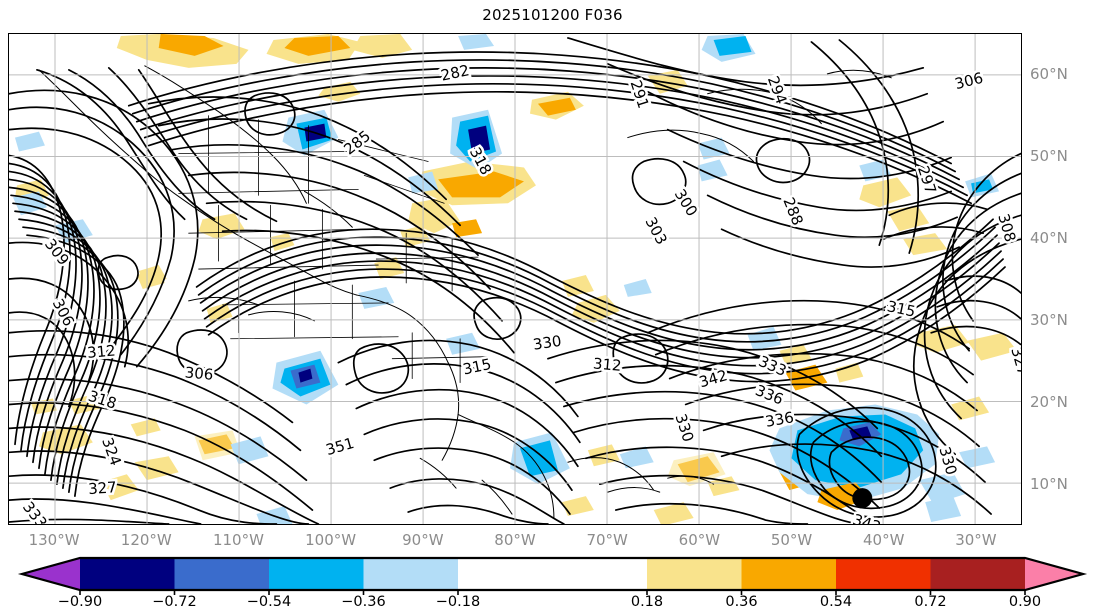  Describe the element at coordinates (547, 343) in the screenshot. I see `contour-label-18: 330` at that location.